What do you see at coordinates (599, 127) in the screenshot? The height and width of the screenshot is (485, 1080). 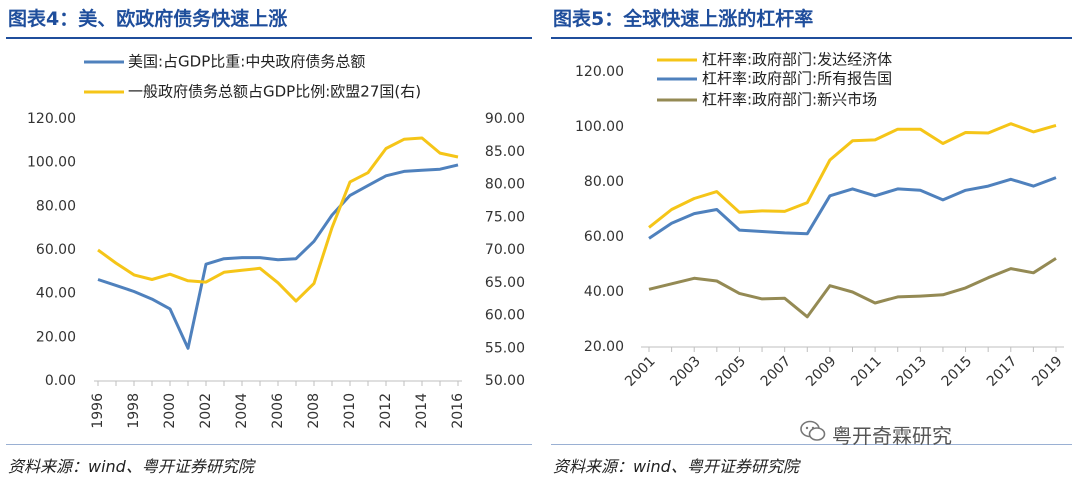 I see `y-tick-label: 100.00` at bounding box center [599, 127].